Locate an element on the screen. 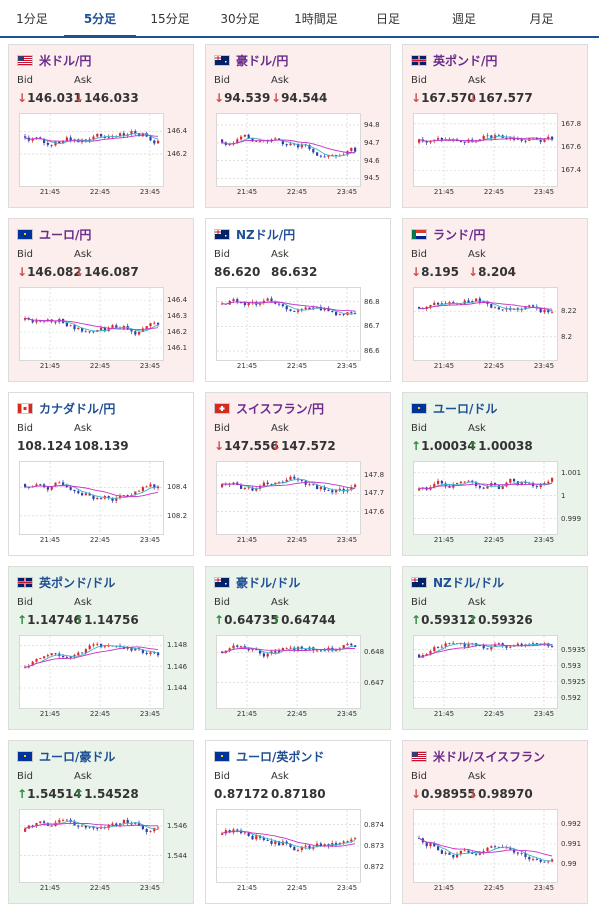  tab-8: 月足 is located at coordinates (541, 18).